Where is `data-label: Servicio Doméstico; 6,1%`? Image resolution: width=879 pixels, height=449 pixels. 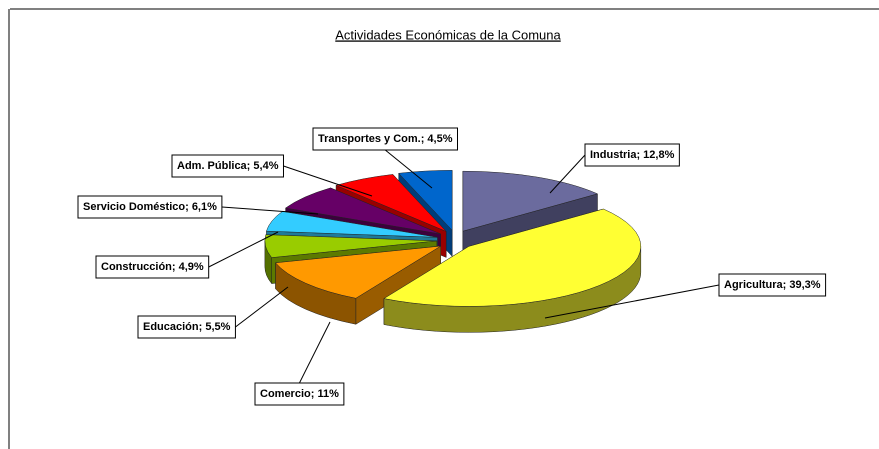 data-label: Servicio Doméstico; 6,1% is located at coordinates (150, 207).